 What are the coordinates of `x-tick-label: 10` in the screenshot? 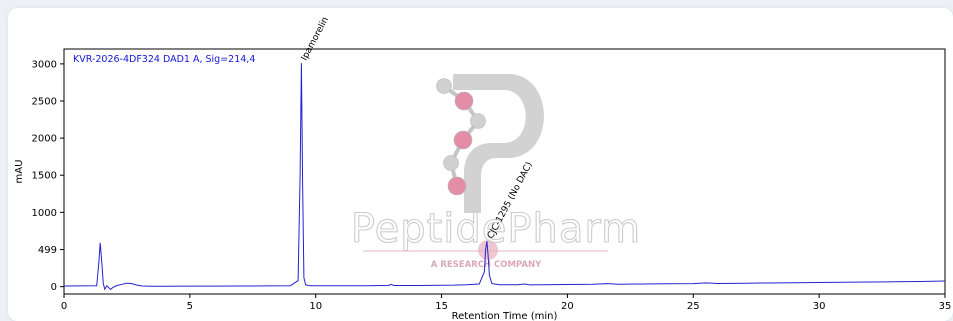 It's located at (315, 306).